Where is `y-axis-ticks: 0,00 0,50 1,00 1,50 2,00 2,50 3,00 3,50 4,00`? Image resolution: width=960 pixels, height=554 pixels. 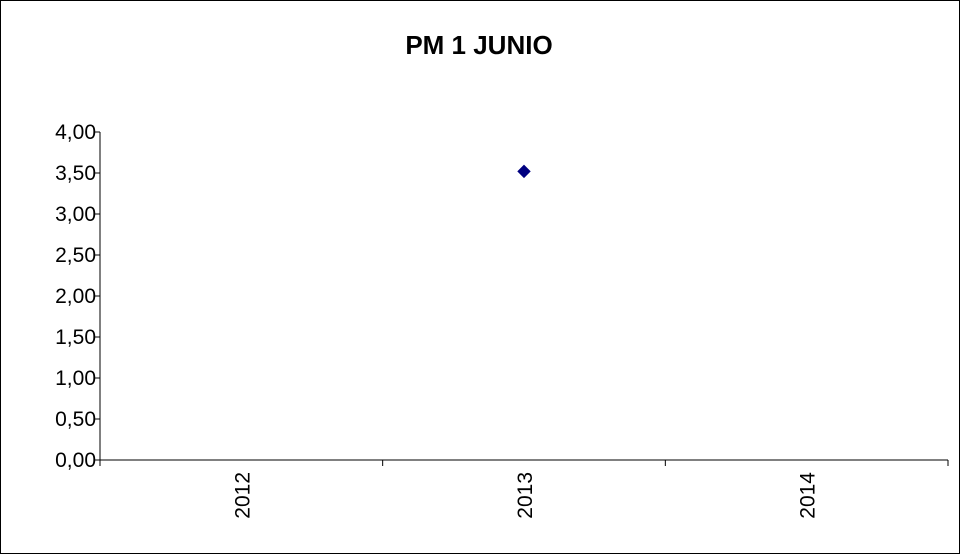
y-axis-ticks: 0,00 0,50 1,00 1,50 2,00 2,50 3,00 3,50 4,00 is located at coordinates (77, 296).